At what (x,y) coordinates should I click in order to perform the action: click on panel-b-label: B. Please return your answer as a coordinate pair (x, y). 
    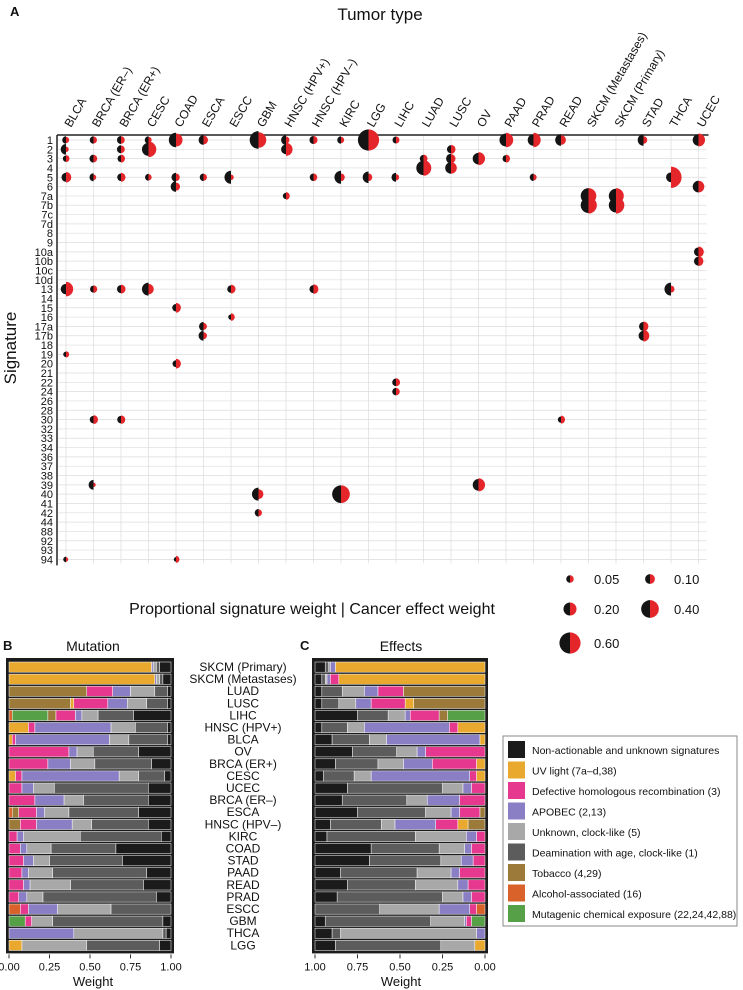
    Looking at the image, I should click on (7, 645).